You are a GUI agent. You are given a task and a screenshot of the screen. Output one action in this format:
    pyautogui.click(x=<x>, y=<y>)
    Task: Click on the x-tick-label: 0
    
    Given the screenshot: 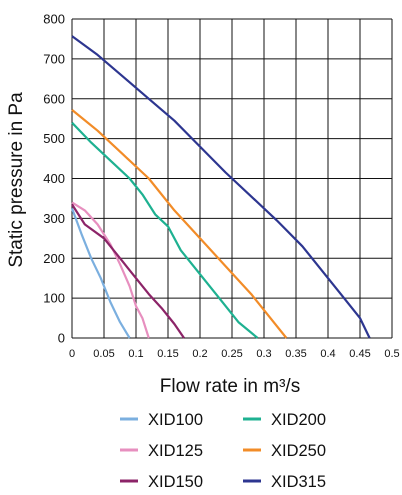 What is the action you would take?
    pyautogui.click(x=72, y=354)
    